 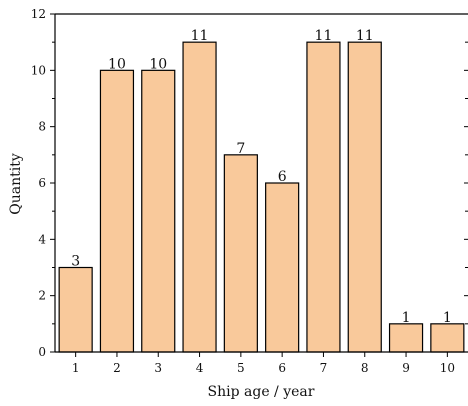 What do you see at coordinates (406, 318) in the screenshot?
I see `data-label-9: 1` at bounding box center [406, 318].